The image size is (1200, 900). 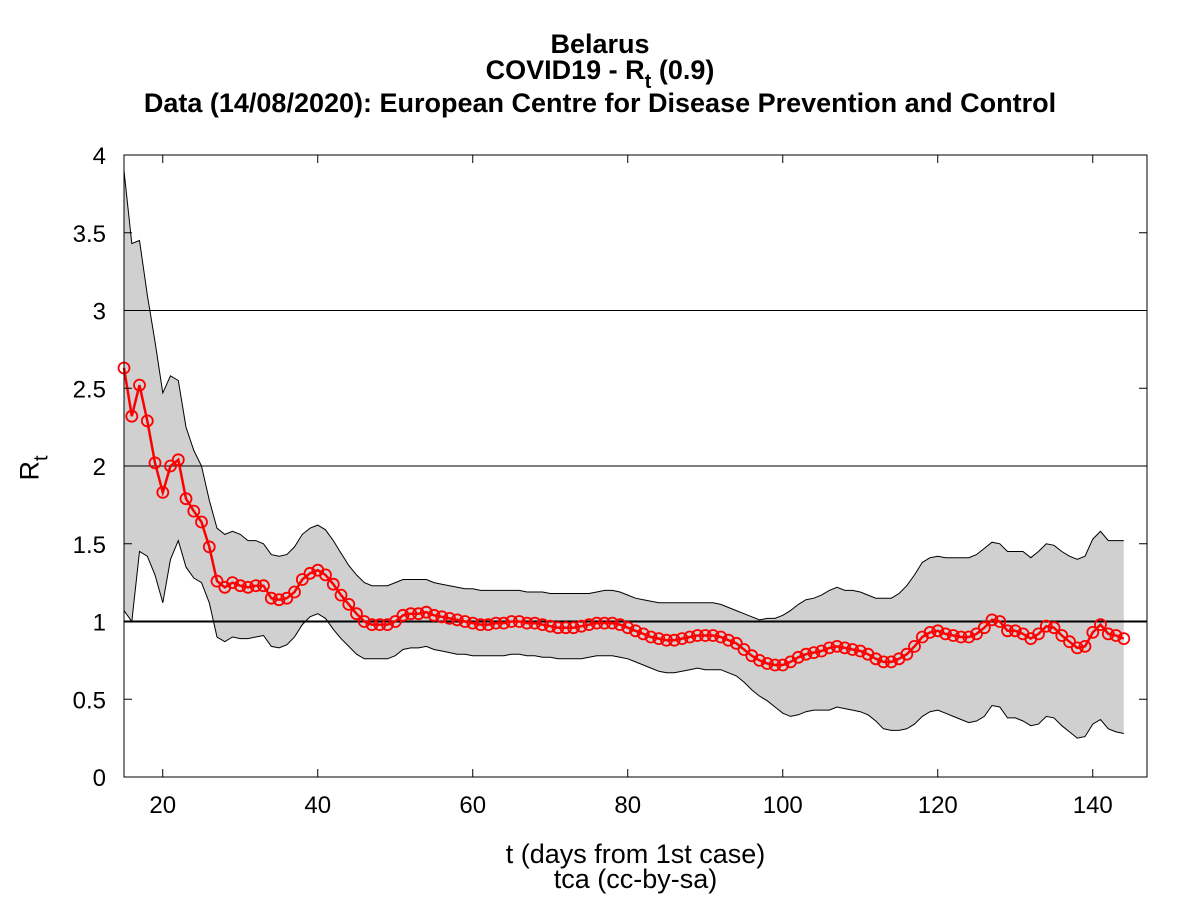 I want to click on y-tick-label: 1.5, so click(x=89, y=545).